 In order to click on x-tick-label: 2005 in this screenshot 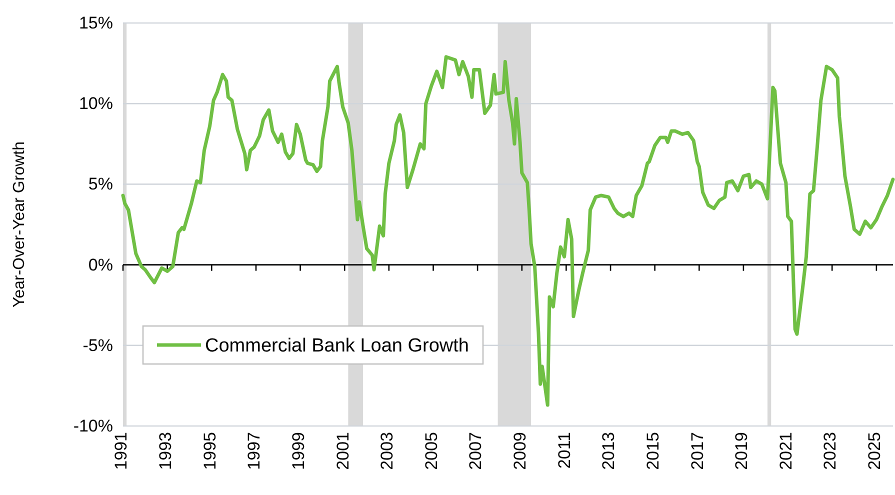, I will do `click(431, 451)`.